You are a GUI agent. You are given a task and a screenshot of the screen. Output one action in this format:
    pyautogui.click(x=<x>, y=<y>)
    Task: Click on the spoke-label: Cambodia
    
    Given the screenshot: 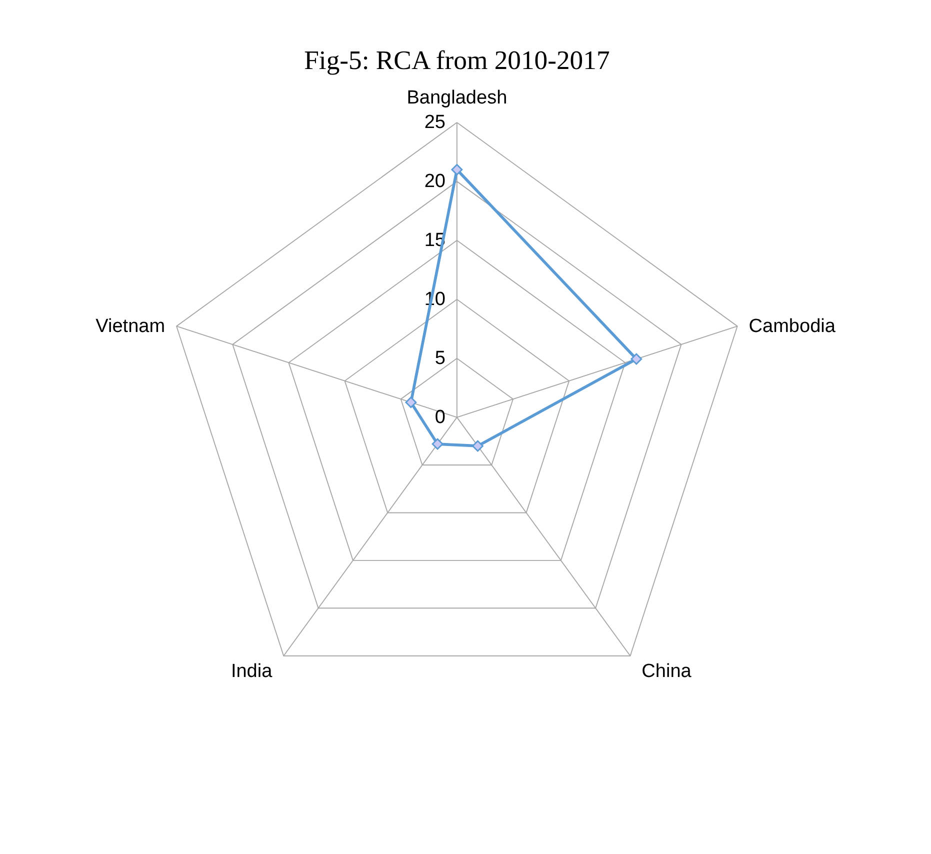 What is the action you would take?
    pyautogui.click(x=792, y=326)
    